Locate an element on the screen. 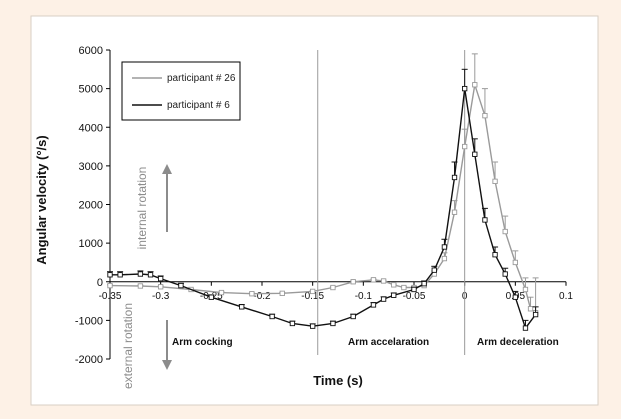 This screenshot has width=621, height=419. phase-label-acceleration: Arm accelaration is located at coordinates (388, 342).